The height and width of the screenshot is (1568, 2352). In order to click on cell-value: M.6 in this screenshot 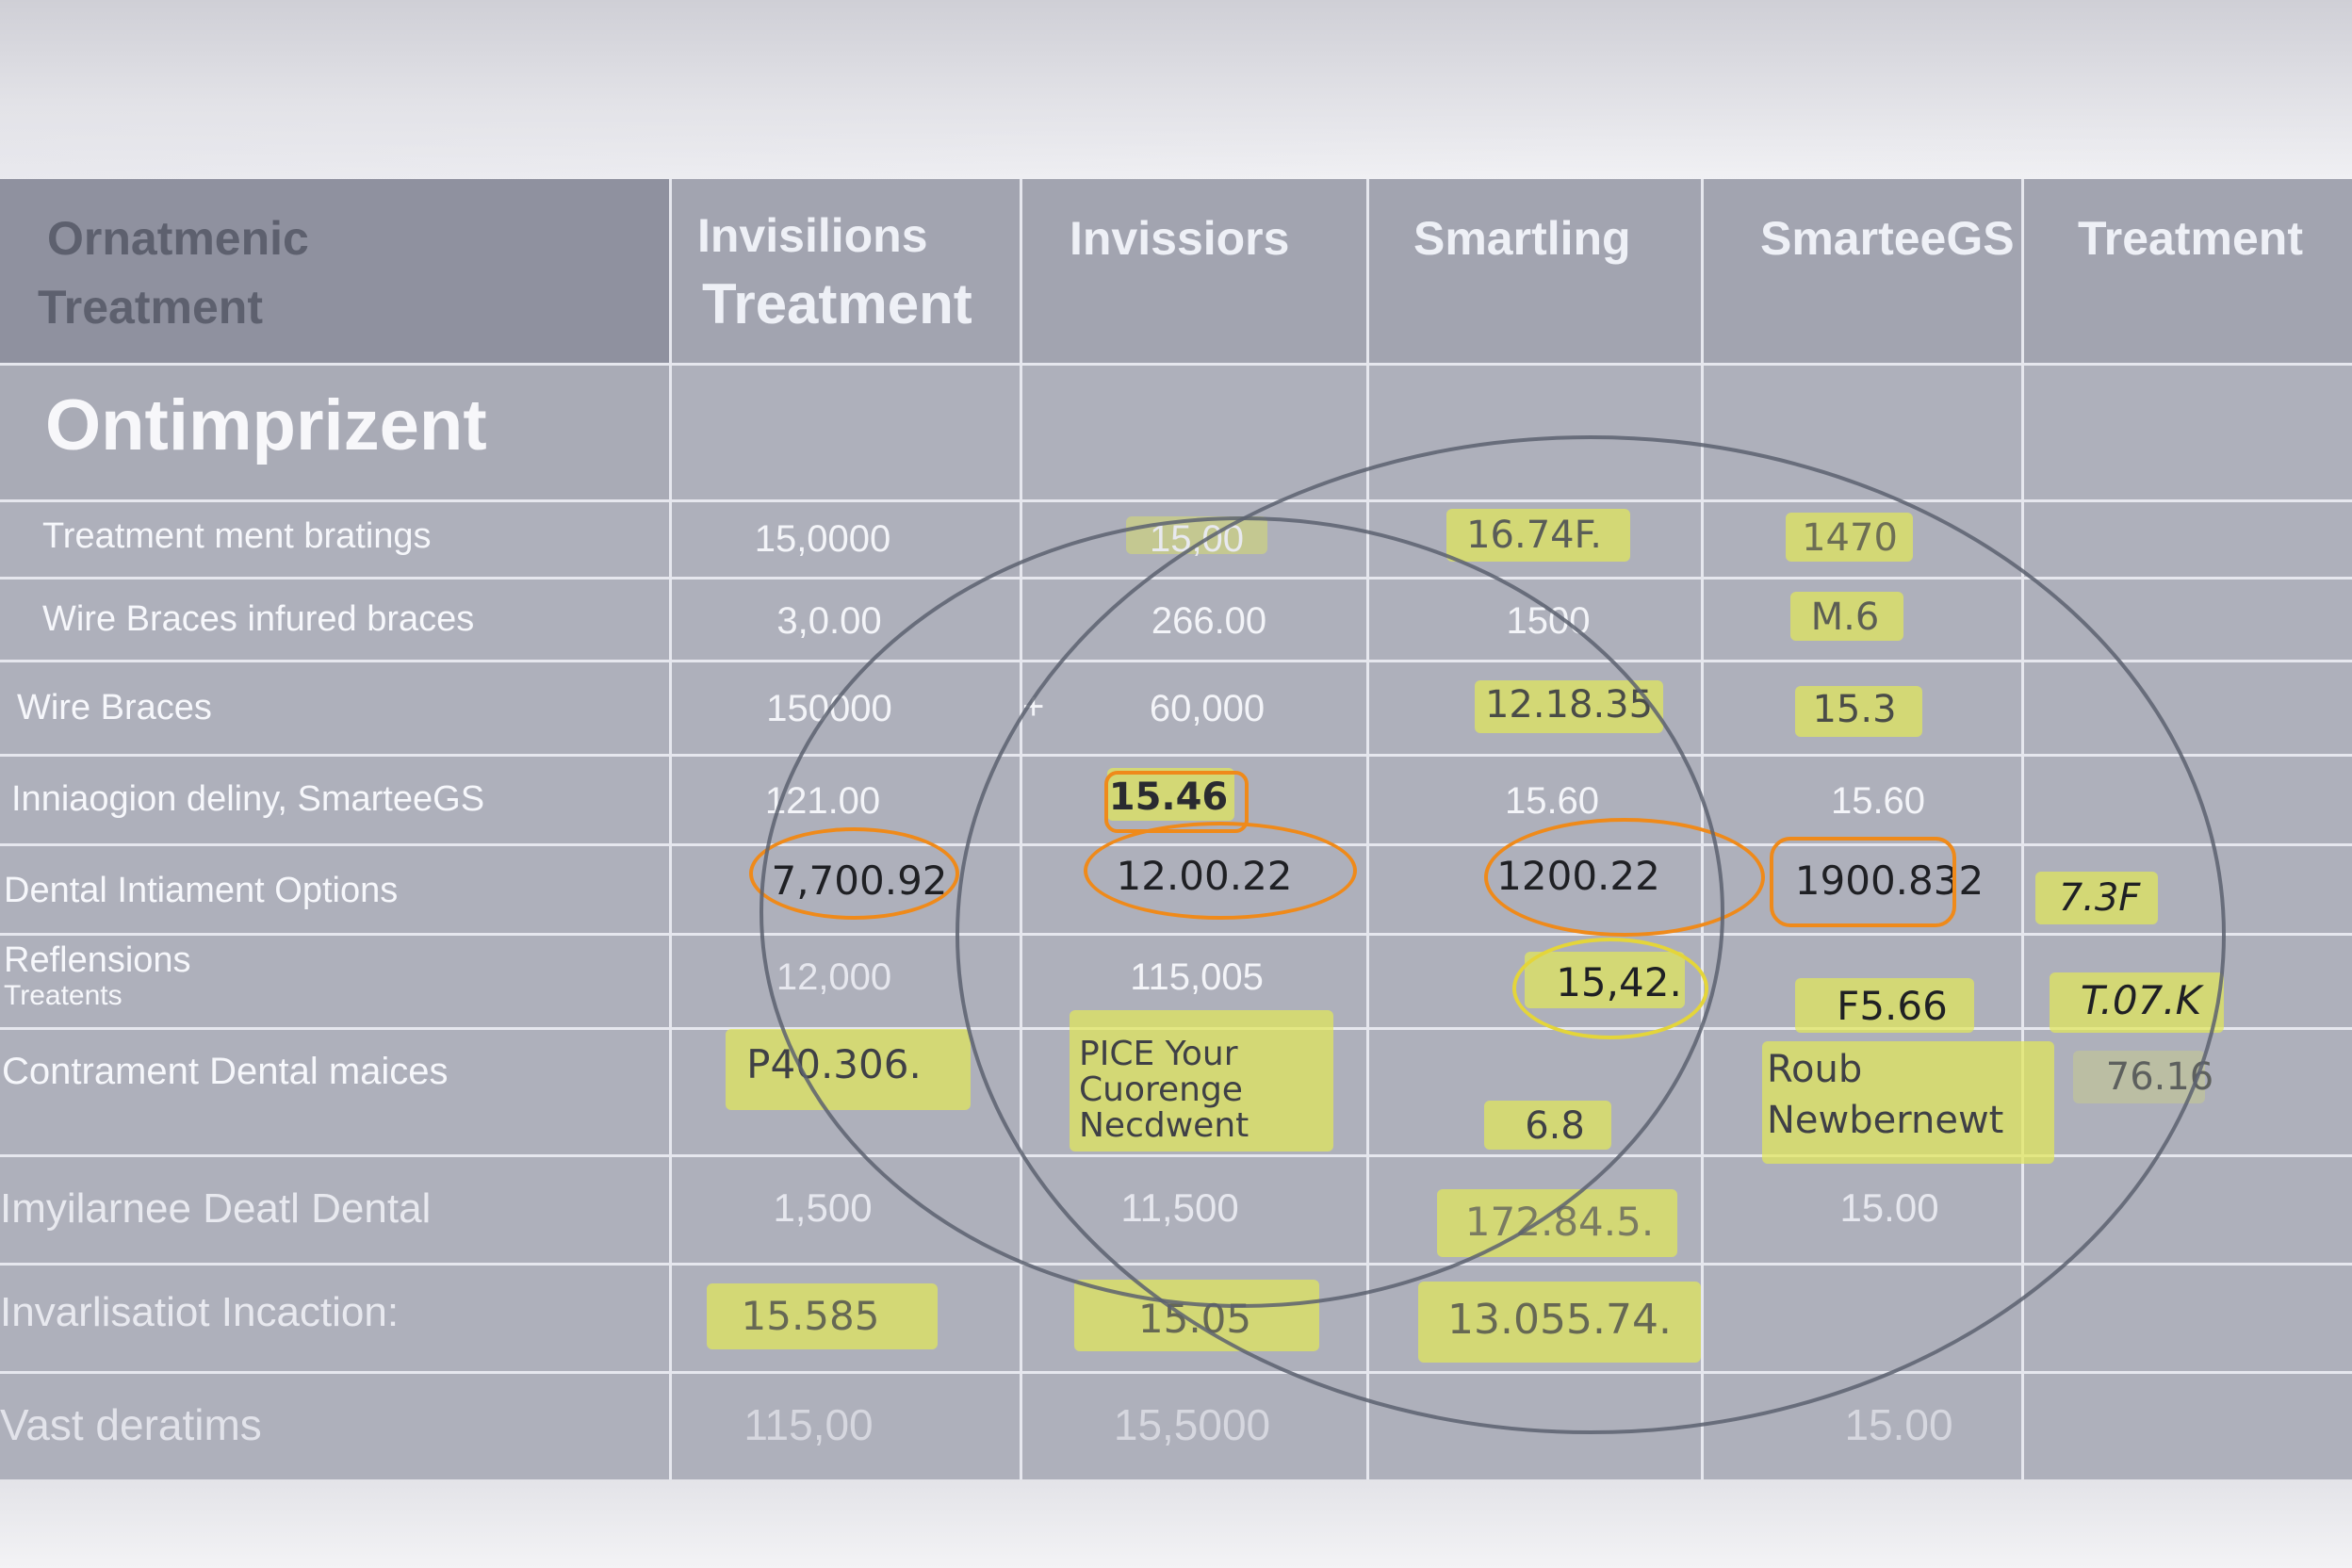, I will do `click(1845, 617)`.